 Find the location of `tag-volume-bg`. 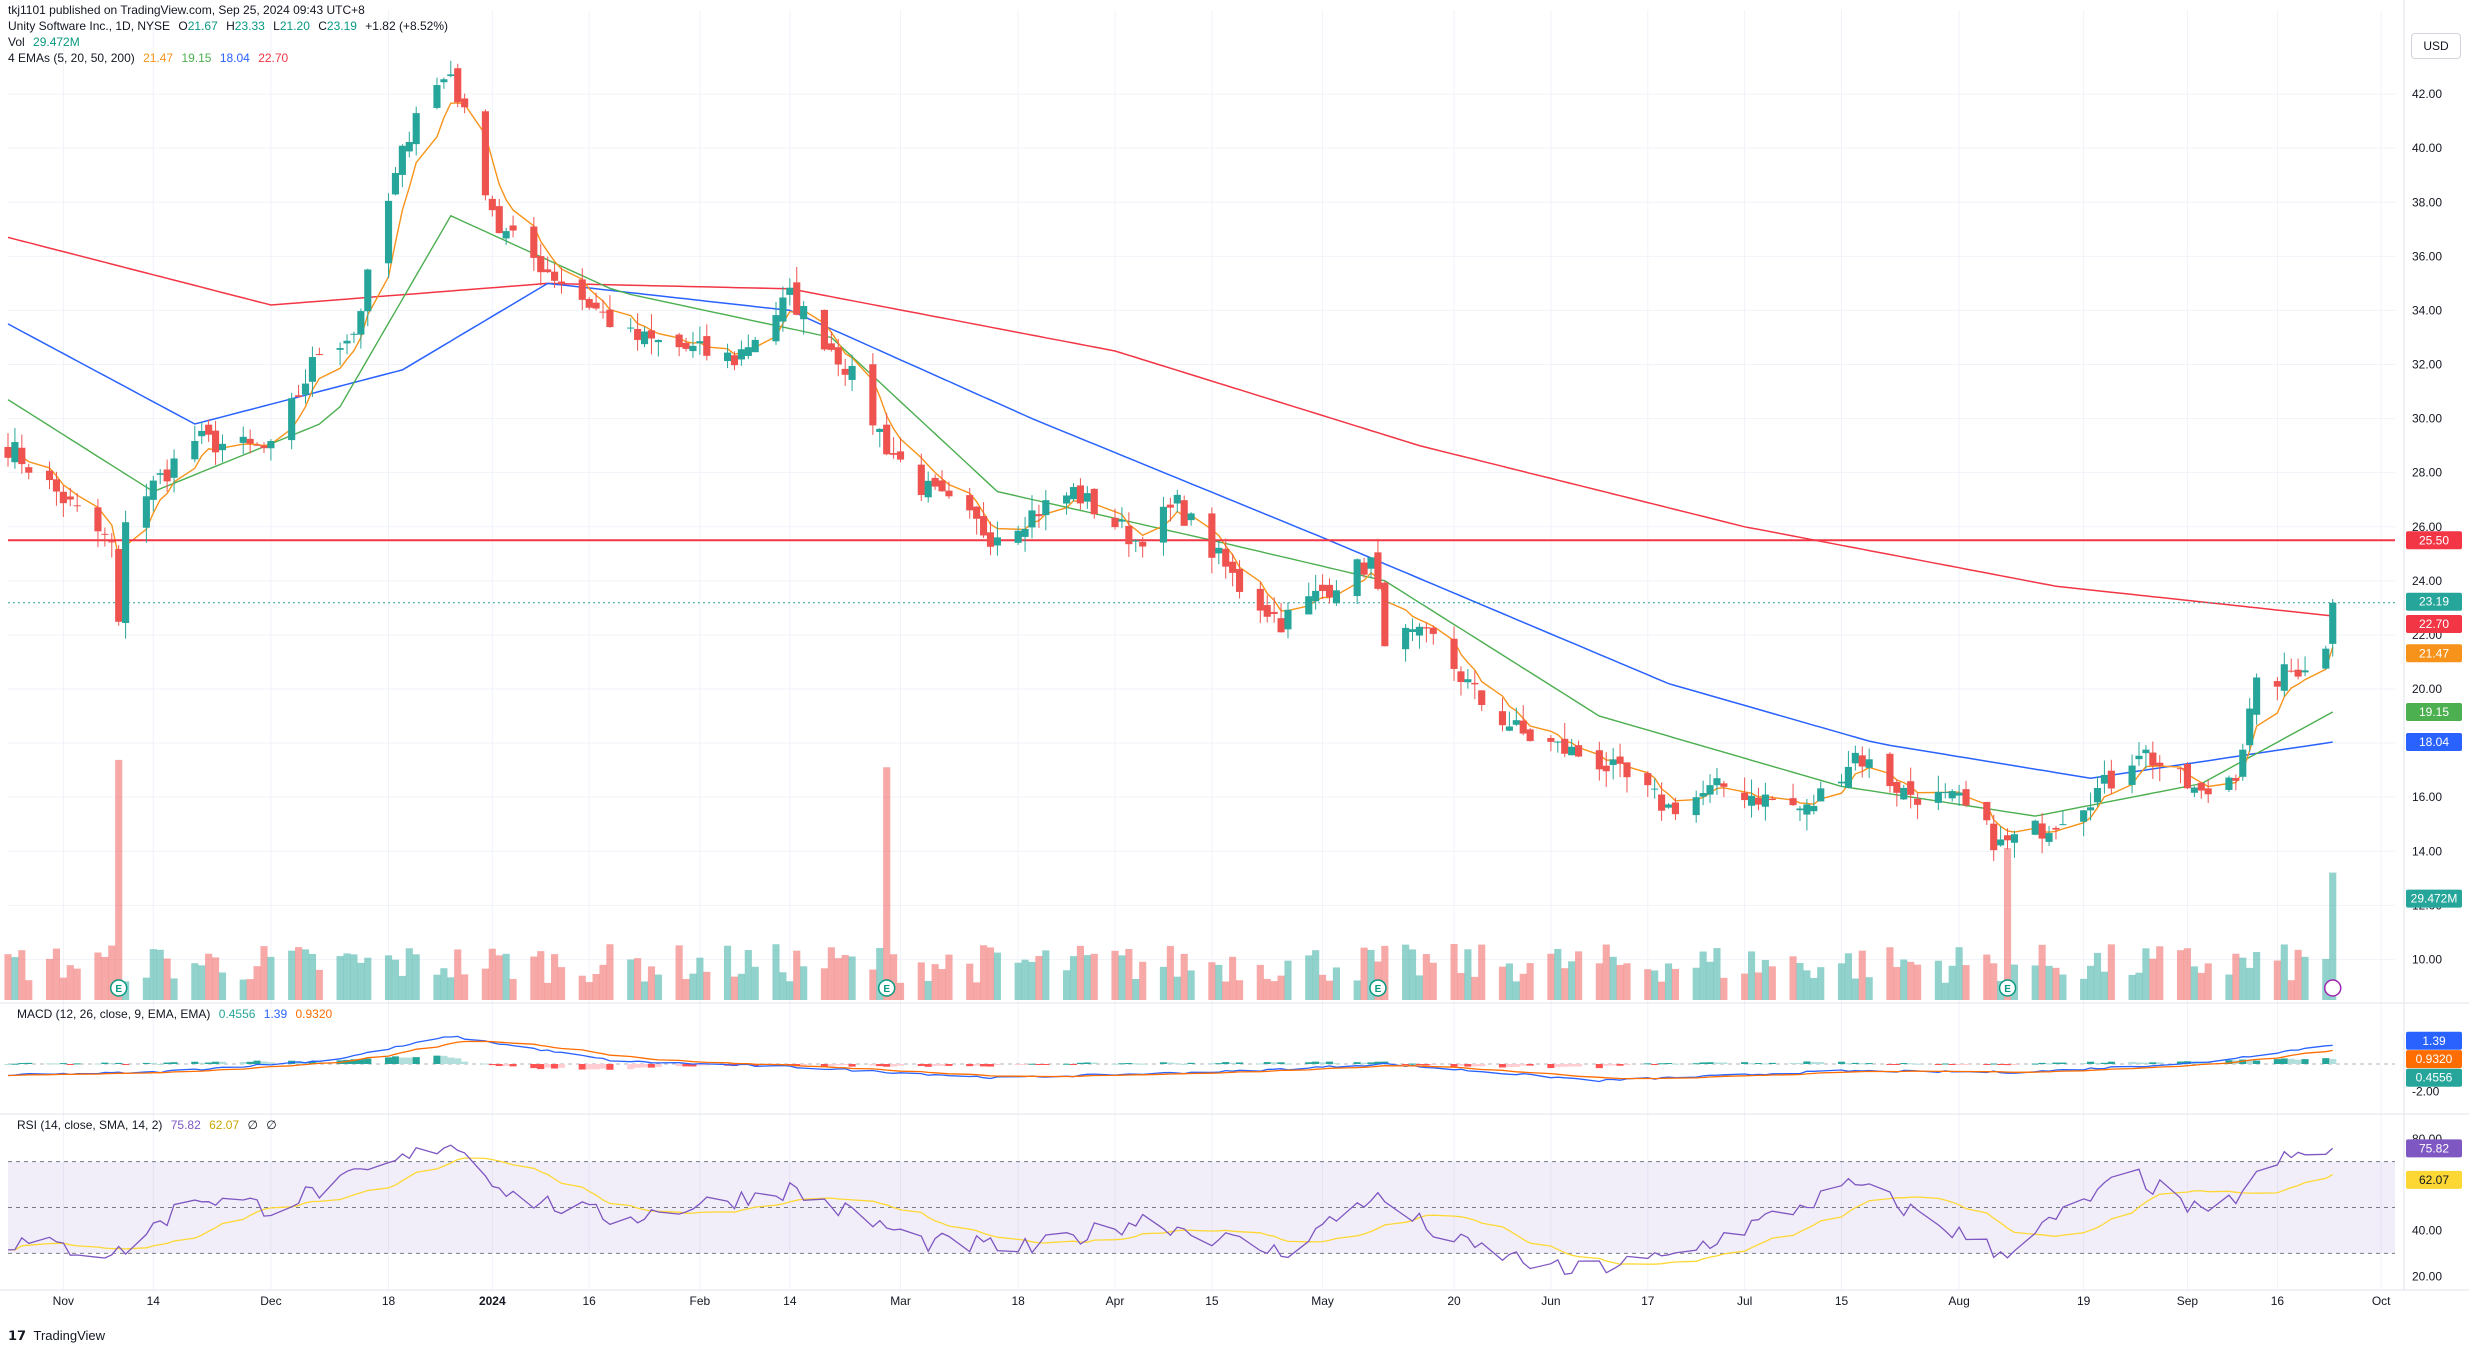

tag-volume-bg is located at coordinates (2434, 898).